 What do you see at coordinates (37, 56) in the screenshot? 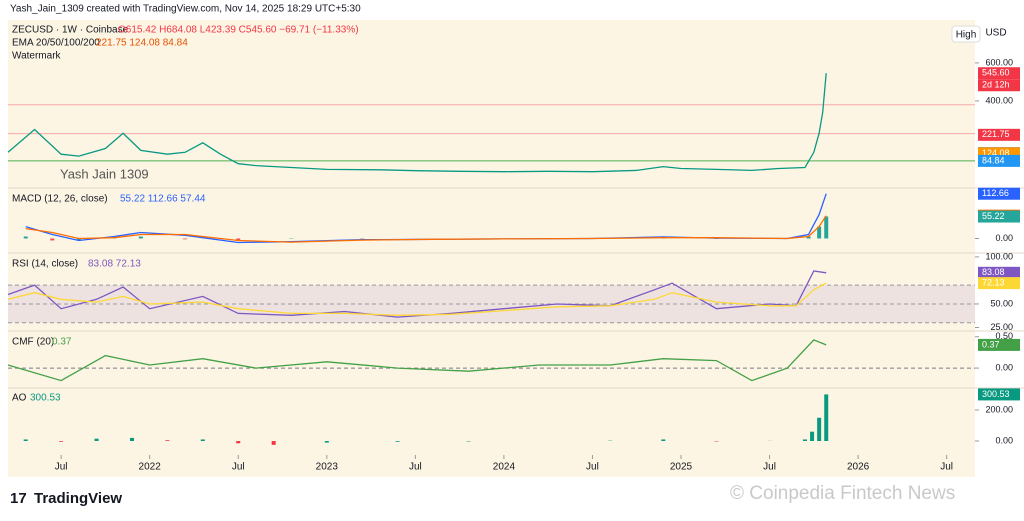
I see `watermark-legend: Watermark` at bounding box center [37, 56].